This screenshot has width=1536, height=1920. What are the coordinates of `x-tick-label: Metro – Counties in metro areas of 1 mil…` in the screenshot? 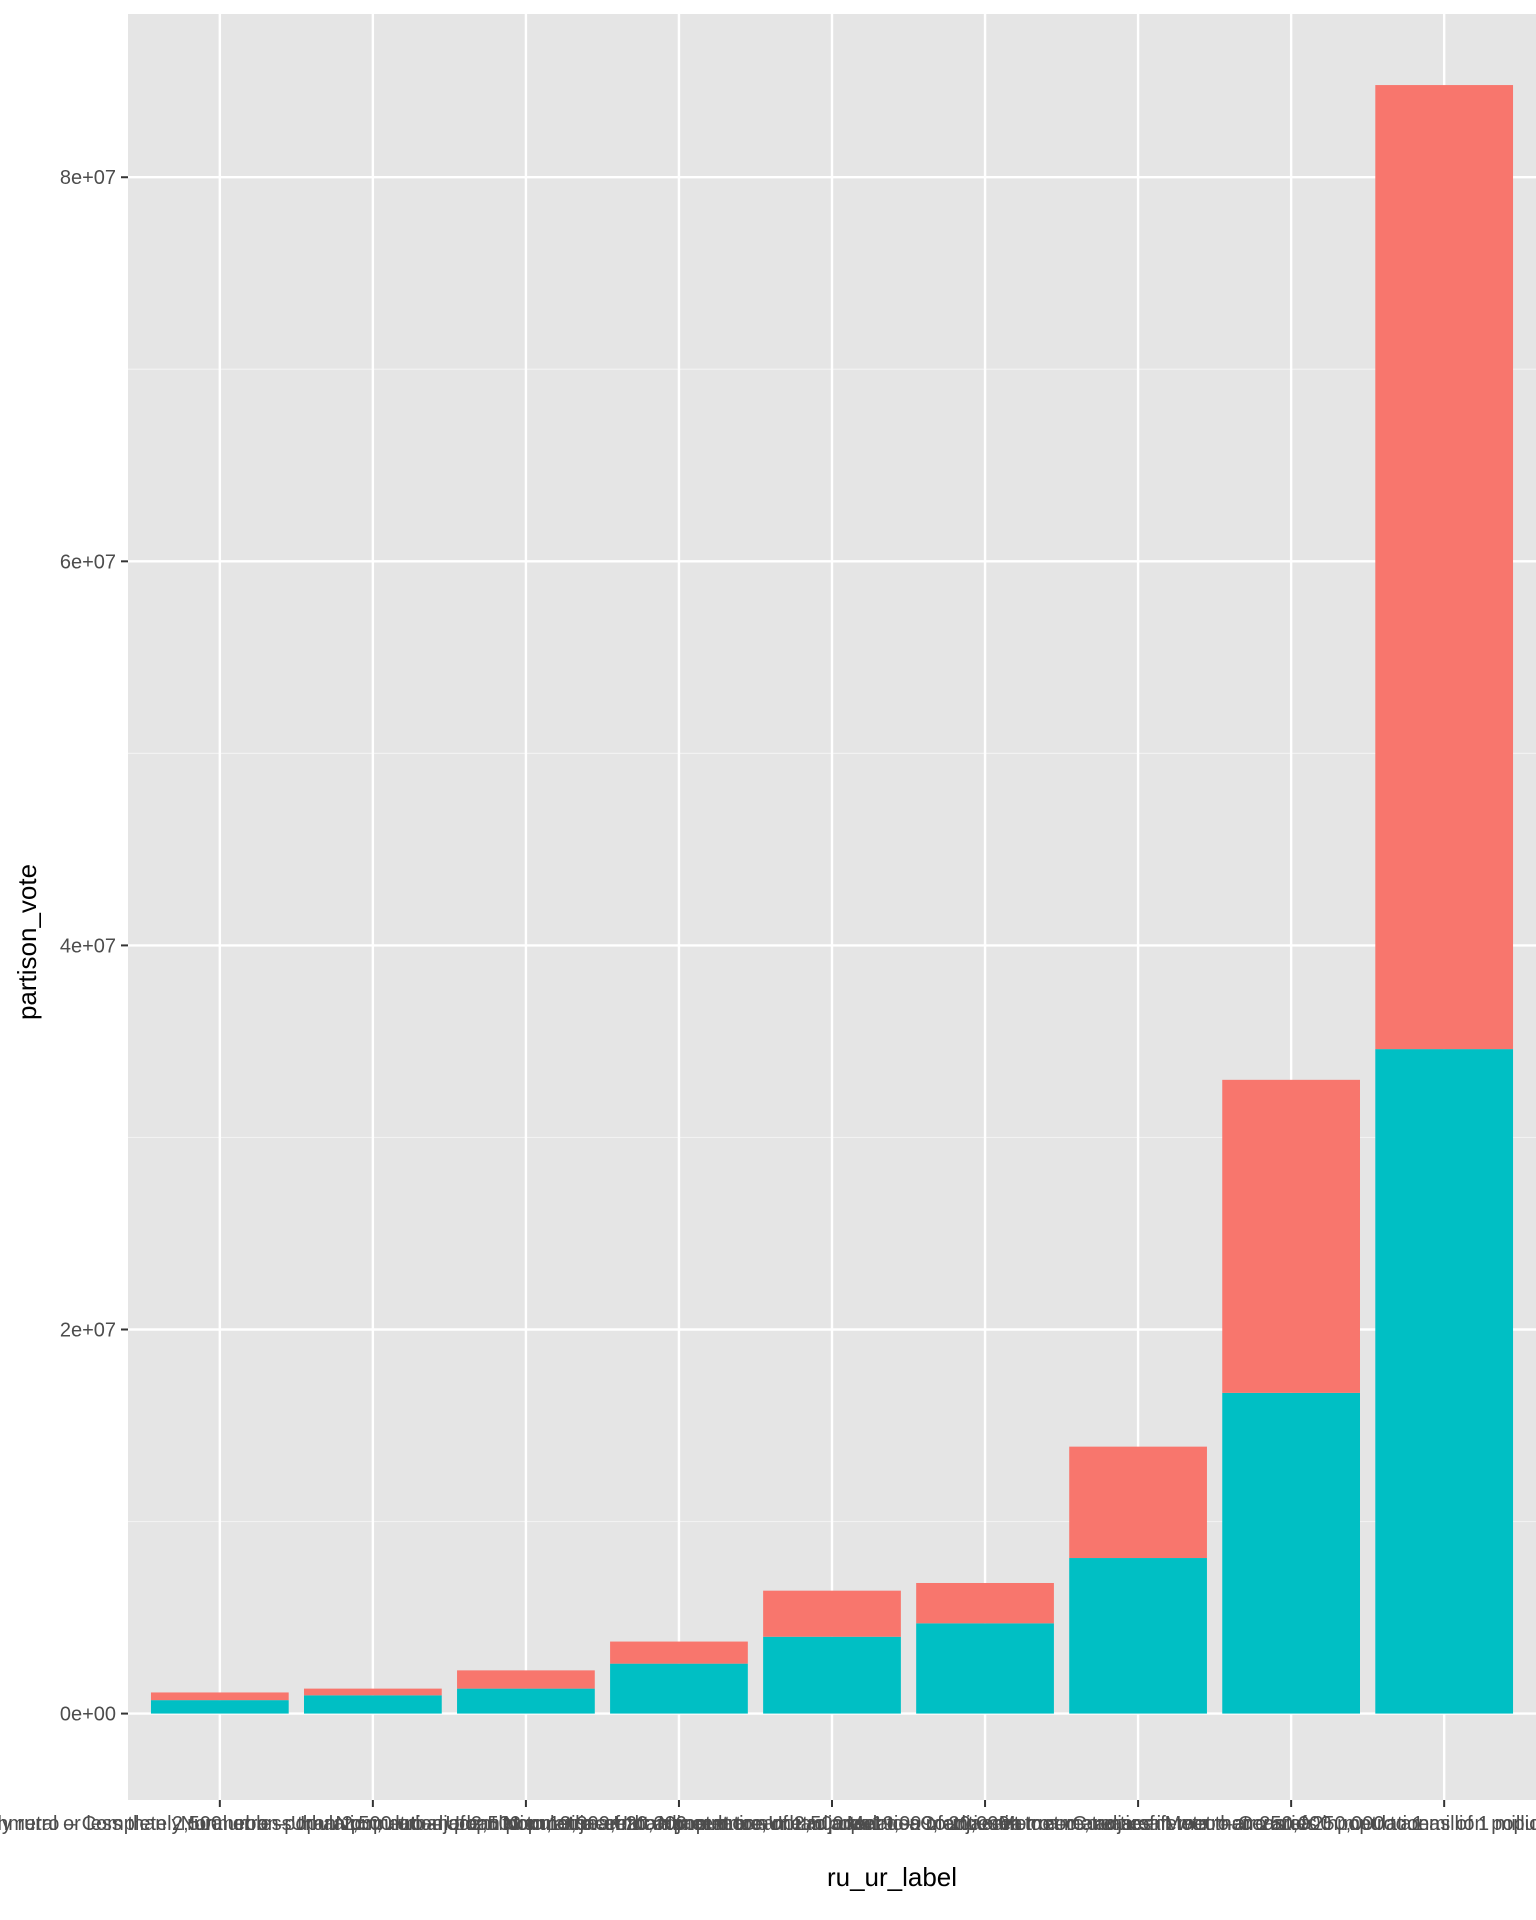 It's located at (1350, 1824).